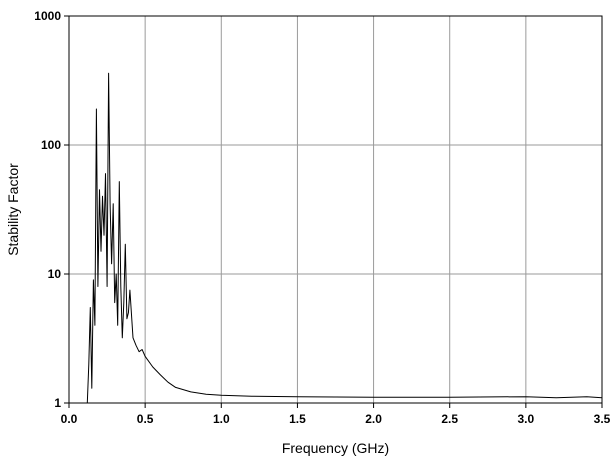 Image resolution: width=613 pixels, height=460 pixels. Describe the element at coordinates (336, 414) in the screenshot. I see `x-axis-ticks: 0.0 0.5 1.0 1.5 2.0 2.5 3.0 3.5` at that location.